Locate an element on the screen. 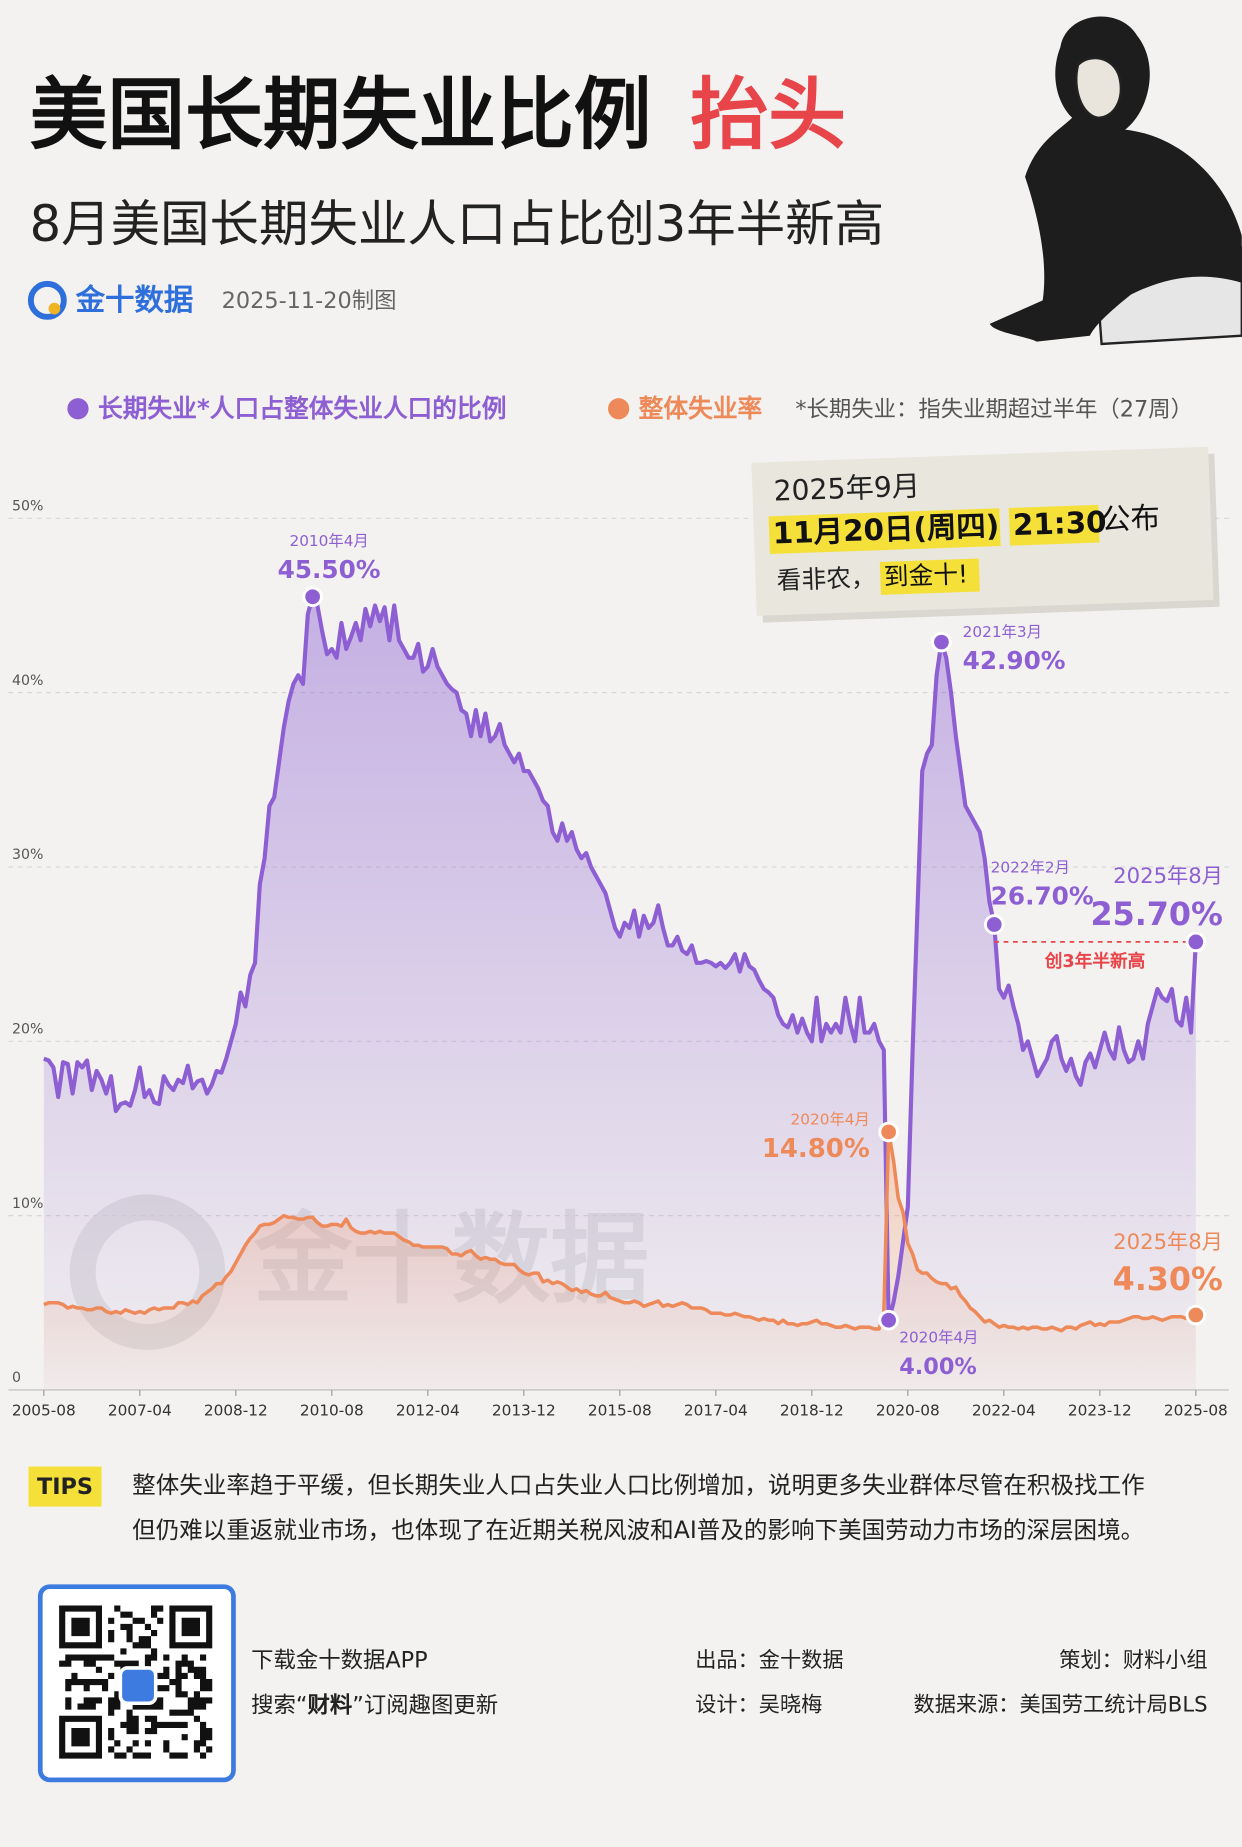  annotation-date: 2021年3月 is located at coordinates (1002, 632).